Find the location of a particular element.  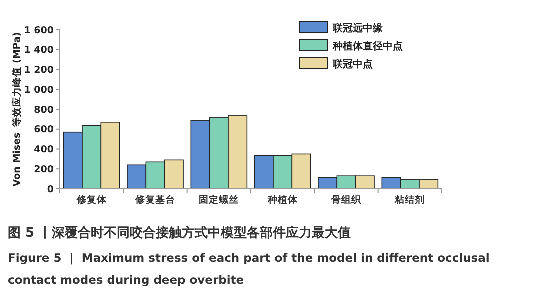

y-tick-label: 800 is located at coordinates (44, 110).